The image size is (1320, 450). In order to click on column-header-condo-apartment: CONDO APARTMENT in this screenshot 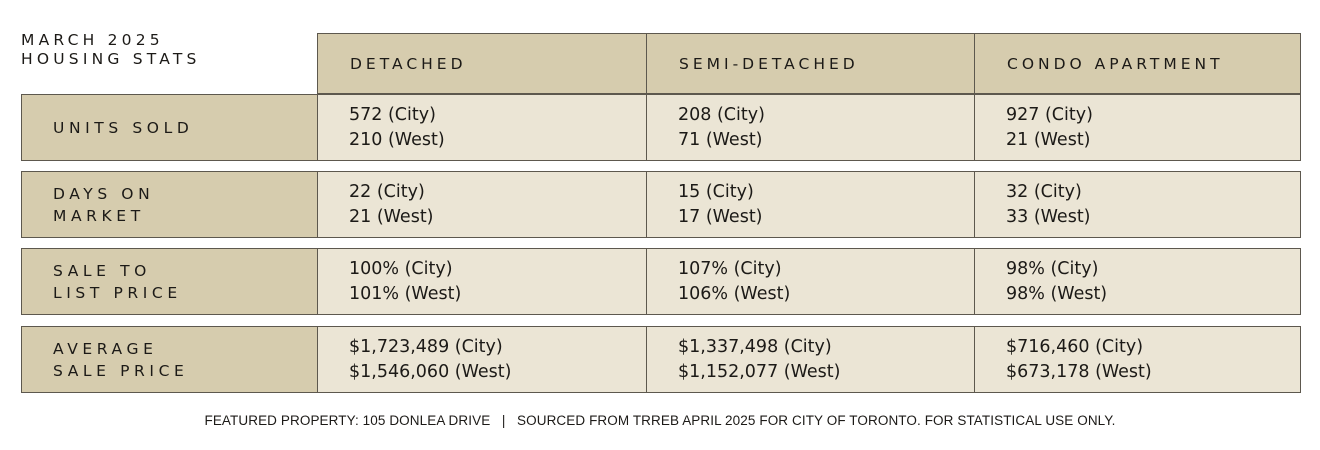, I will do `click(1137, 63)`.